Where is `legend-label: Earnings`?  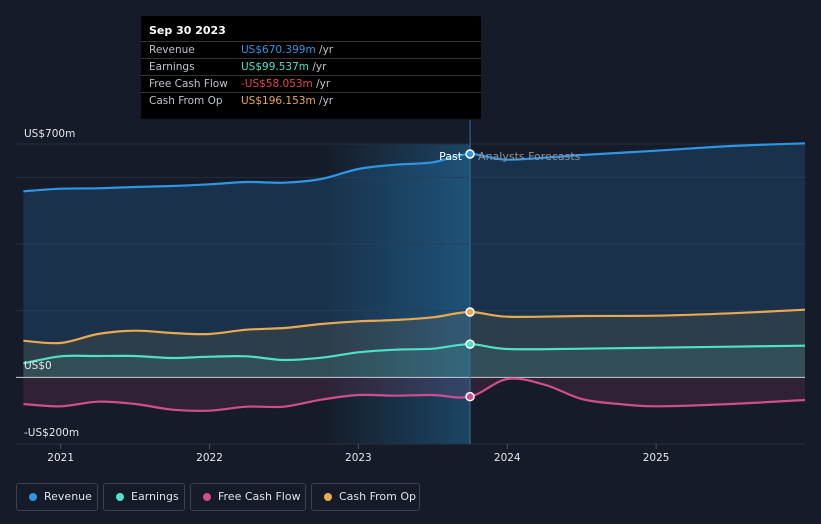 legend-label: Earnings is located at coordinates (155, 496).